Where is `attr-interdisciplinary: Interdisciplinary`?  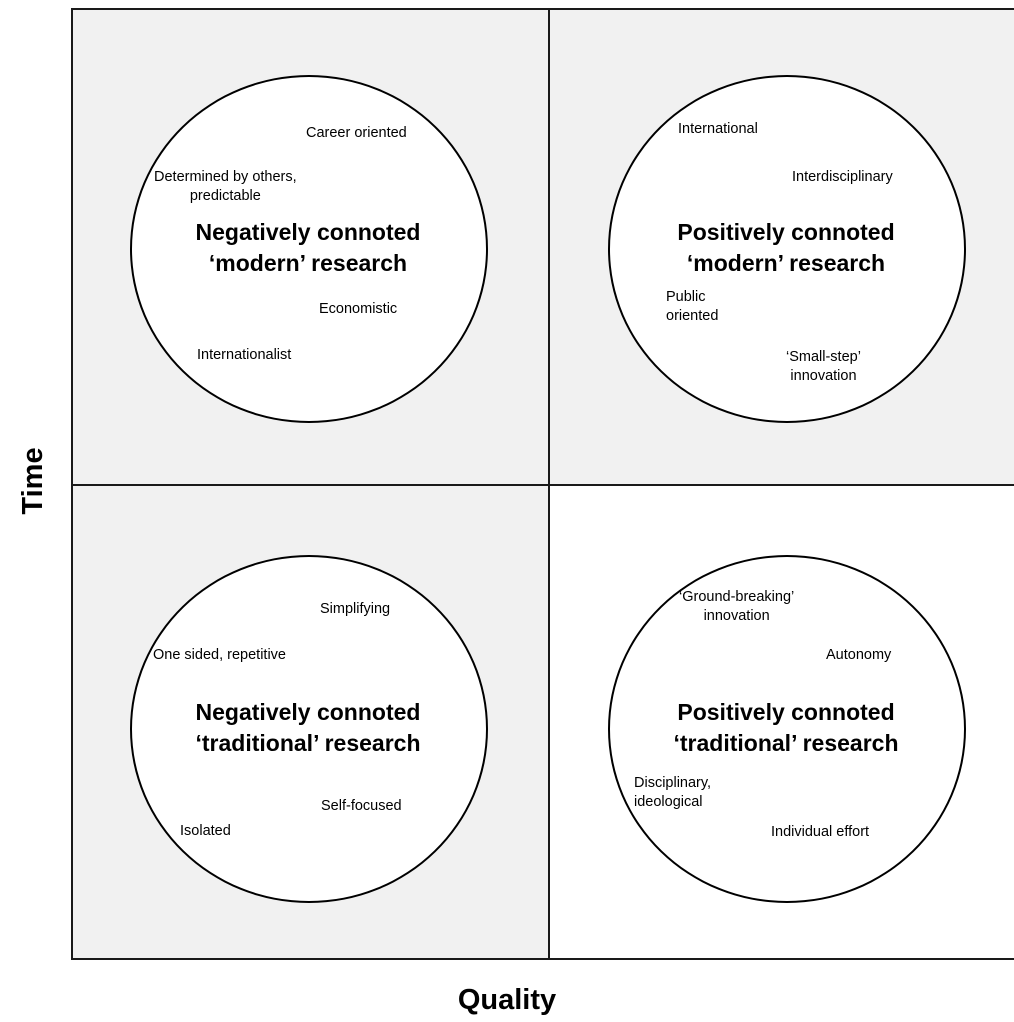 attr-interdisciplinary: Interdisciplinary is located at coordinates (842, 177).